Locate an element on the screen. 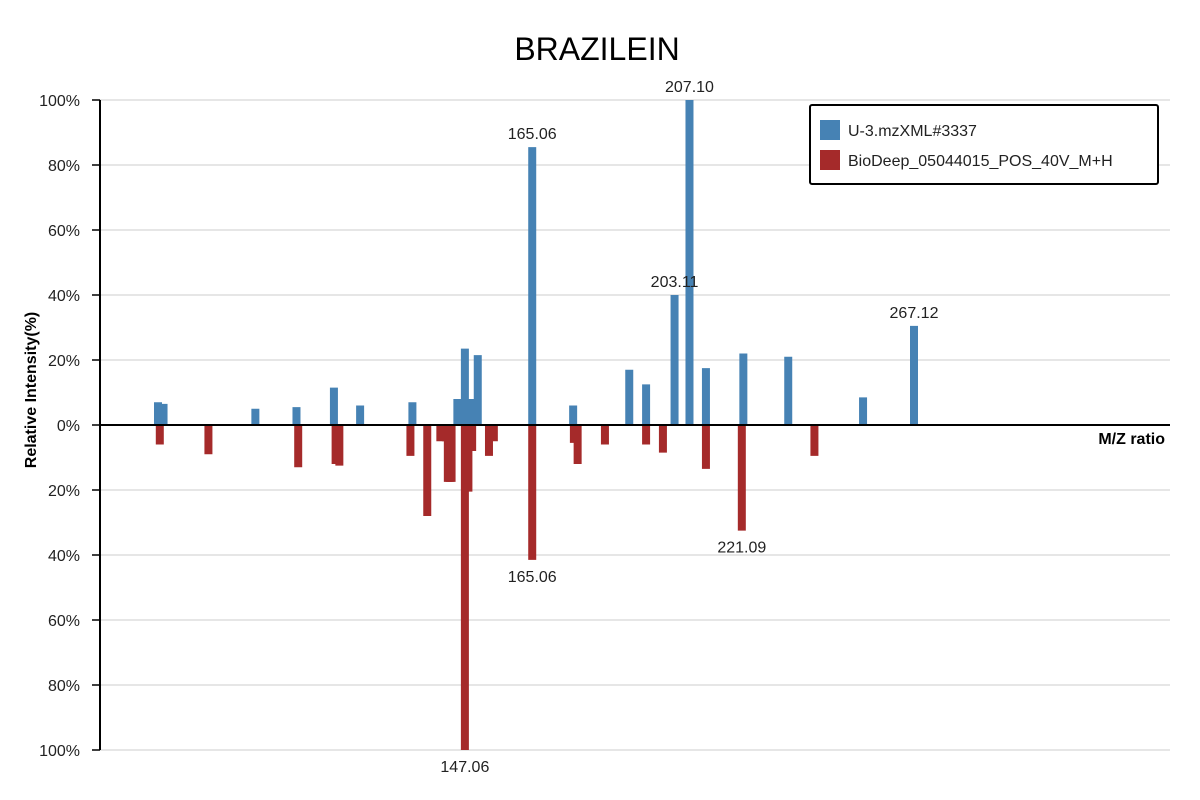  query-peak-label: 207.10 is located at coordinates (689, 87).